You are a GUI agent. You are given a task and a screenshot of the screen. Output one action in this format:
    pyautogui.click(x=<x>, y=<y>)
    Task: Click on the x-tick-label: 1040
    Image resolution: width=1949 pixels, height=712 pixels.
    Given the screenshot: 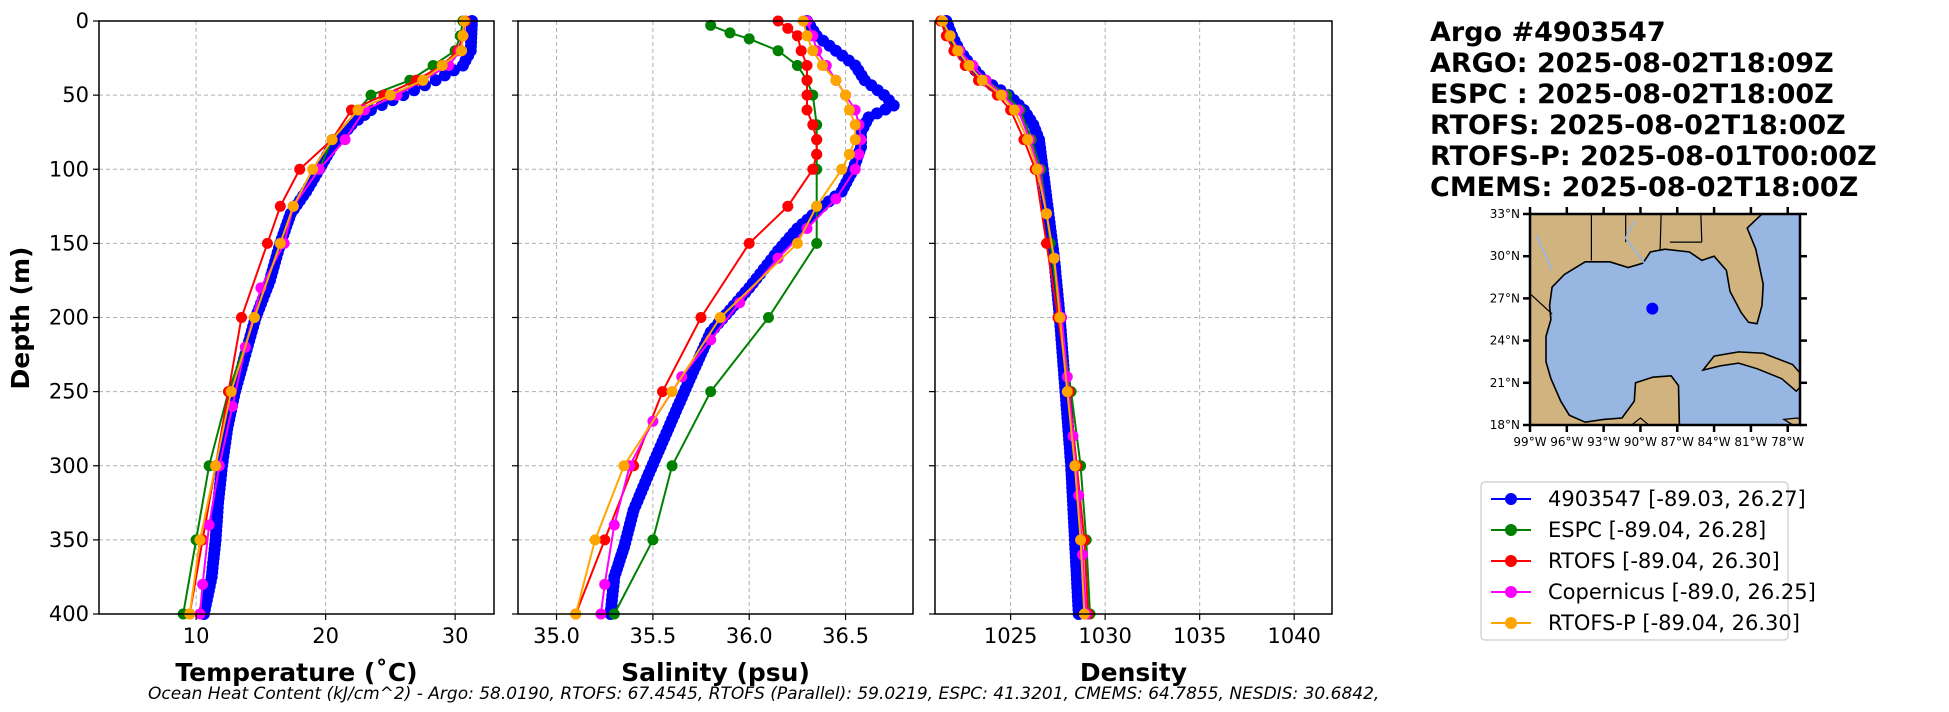 What is the action you would take?
    pyautogui.click(x=1293, y=636)
    